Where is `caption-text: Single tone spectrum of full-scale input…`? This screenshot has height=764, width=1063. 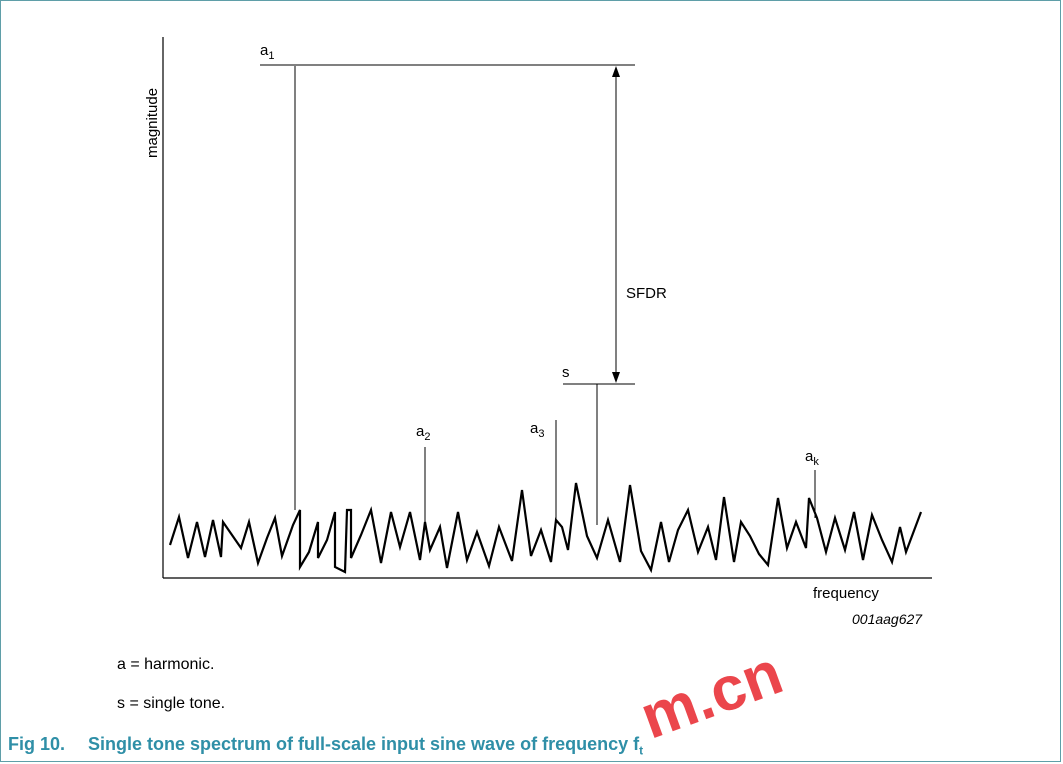 caption-text: Single tone spectrum of full-scale input… is located at coordinates (364, 744).